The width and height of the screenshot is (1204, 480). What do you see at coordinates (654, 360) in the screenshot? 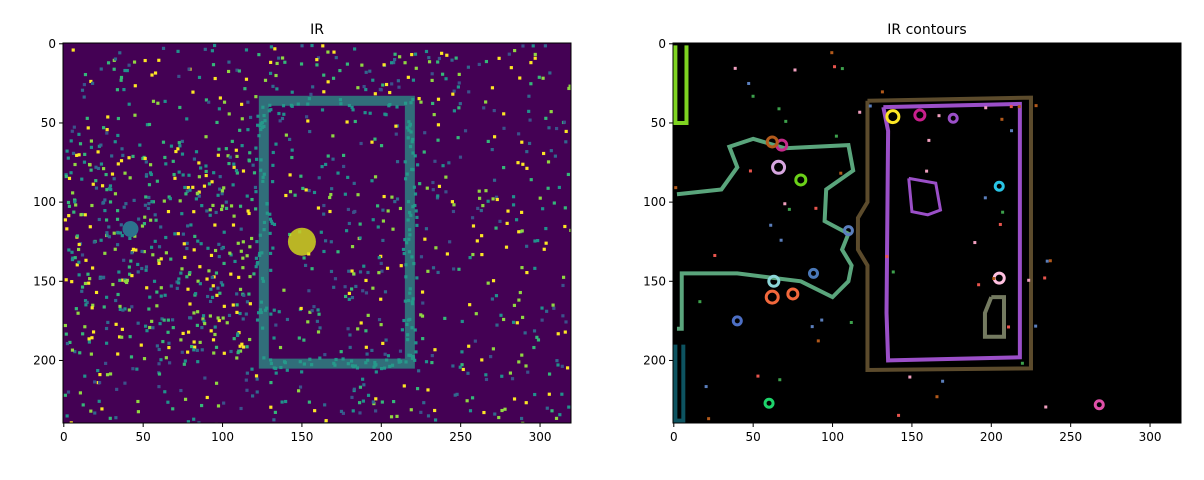
I see `y-tick-label: 200` at bounding box center [654, 360].